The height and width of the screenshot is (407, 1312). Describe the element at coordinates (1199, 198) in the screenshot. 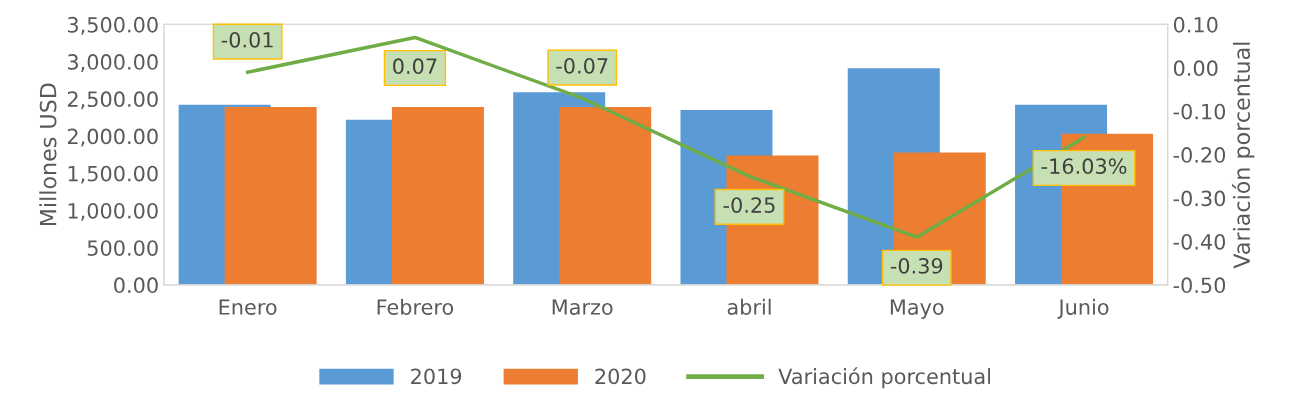

I see `y2-tick-label: -0.30` at that location.